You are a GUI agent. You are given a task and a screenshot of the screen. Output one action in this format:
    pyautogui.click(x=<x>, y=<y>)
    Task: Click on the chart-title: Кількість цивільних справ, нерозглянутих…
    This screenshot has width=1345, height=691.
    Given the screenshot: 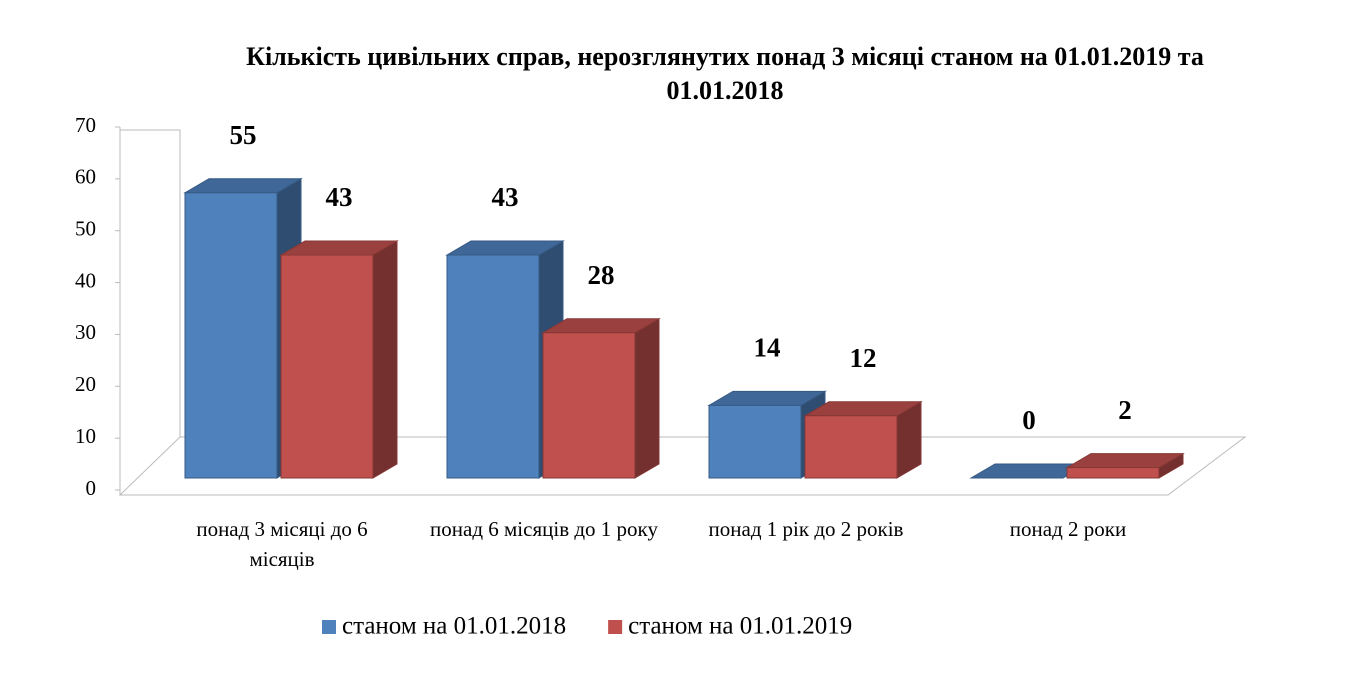 What is the action you would take?
    pyautogui.click(x=725, y=73)
    